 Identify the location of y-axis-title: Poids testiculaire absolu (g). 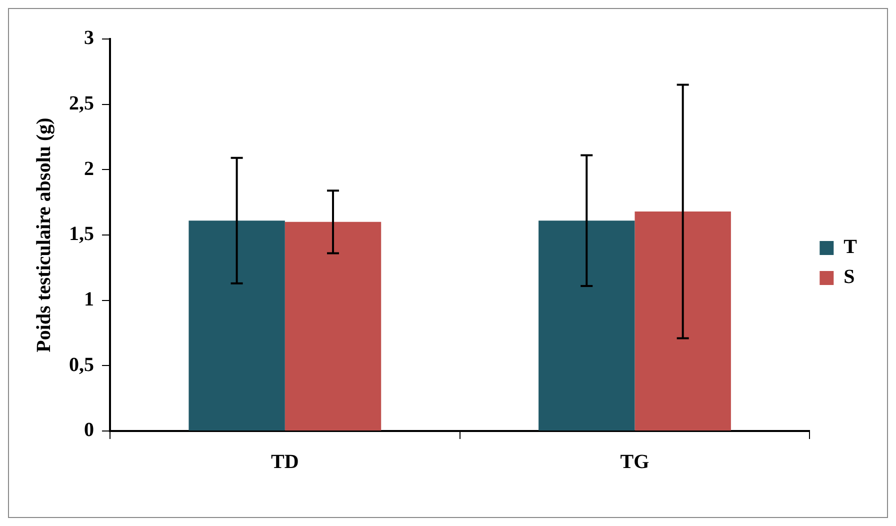
(44, 235).